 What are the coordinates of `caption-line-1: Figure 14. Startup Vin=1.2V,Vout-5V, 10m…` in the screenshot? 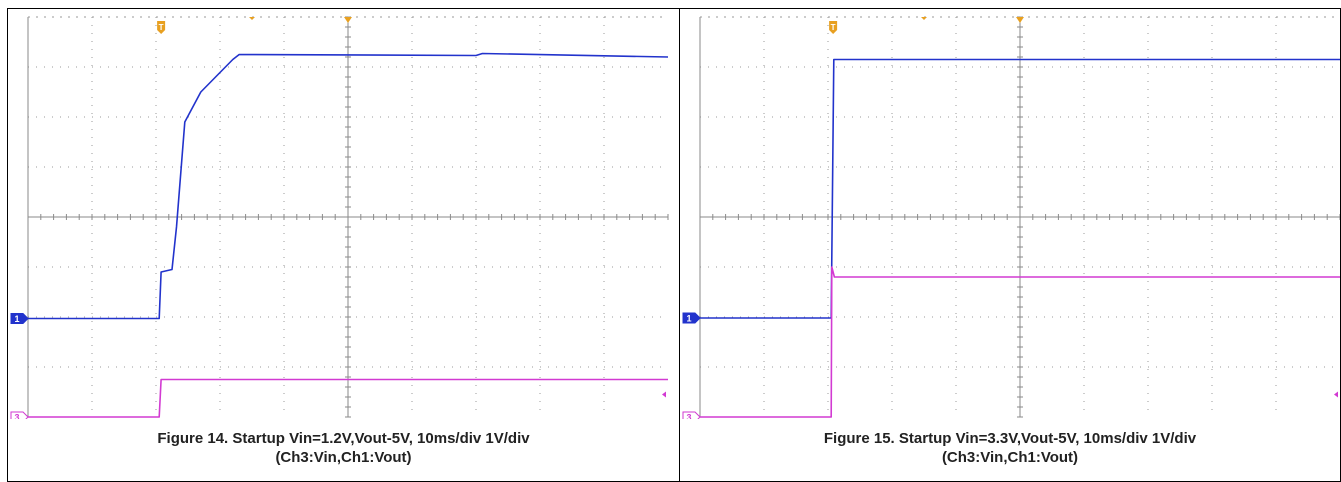 It's located at (343, 438).